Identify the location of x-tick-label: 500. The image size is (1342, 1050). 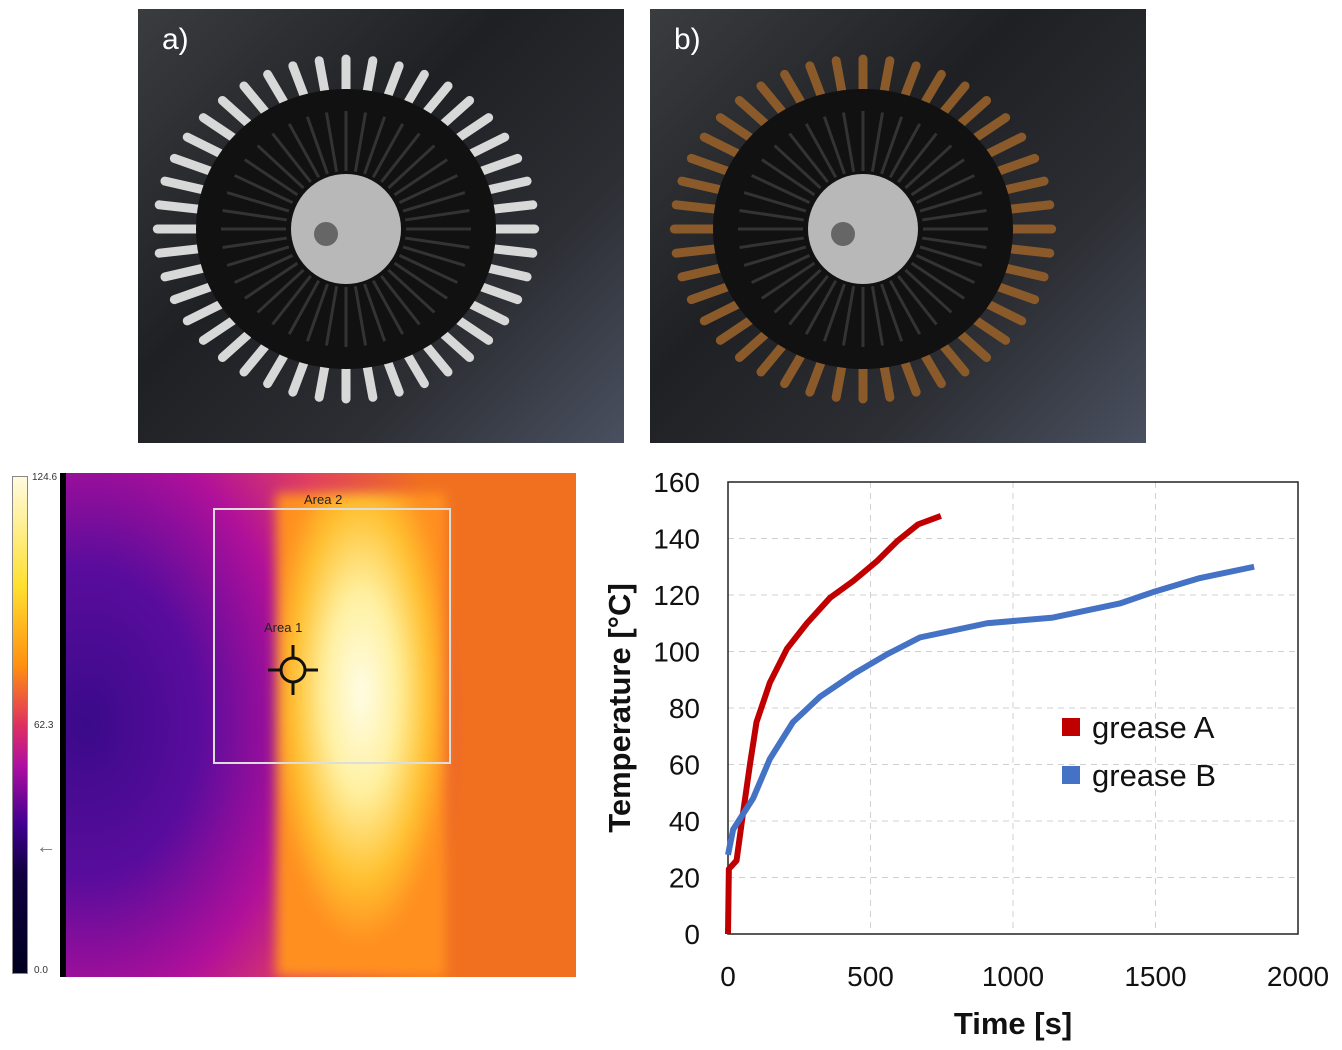
(870, 976).